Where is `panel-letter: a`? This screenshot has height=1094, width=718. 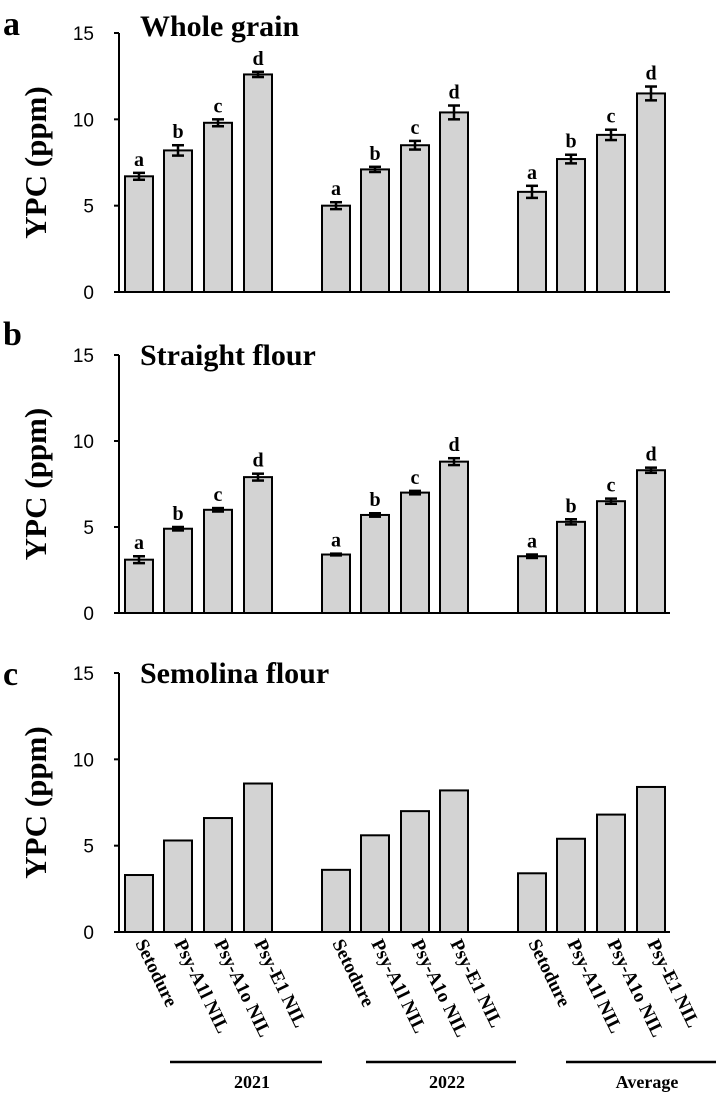 panel-letter: a is located at coordinates (11, 24).